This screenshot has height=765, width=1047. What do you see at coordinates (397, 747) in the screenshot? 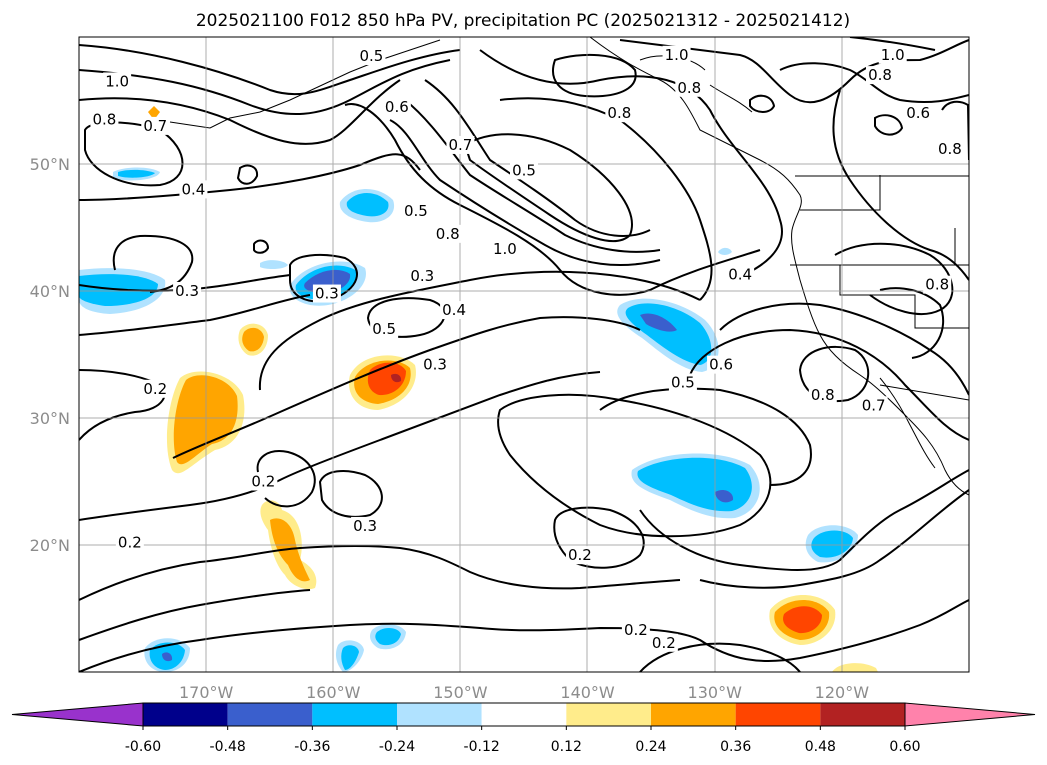
I see `colorbar-tick-label: -0.24` at bounding box center [397, 747].